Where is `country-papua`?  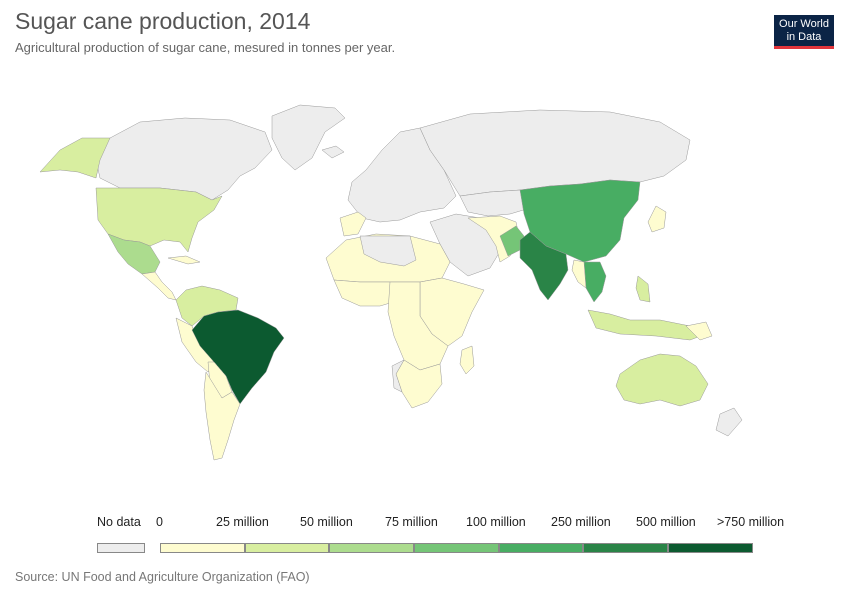
country-papua is located at coordinates (699, 331).